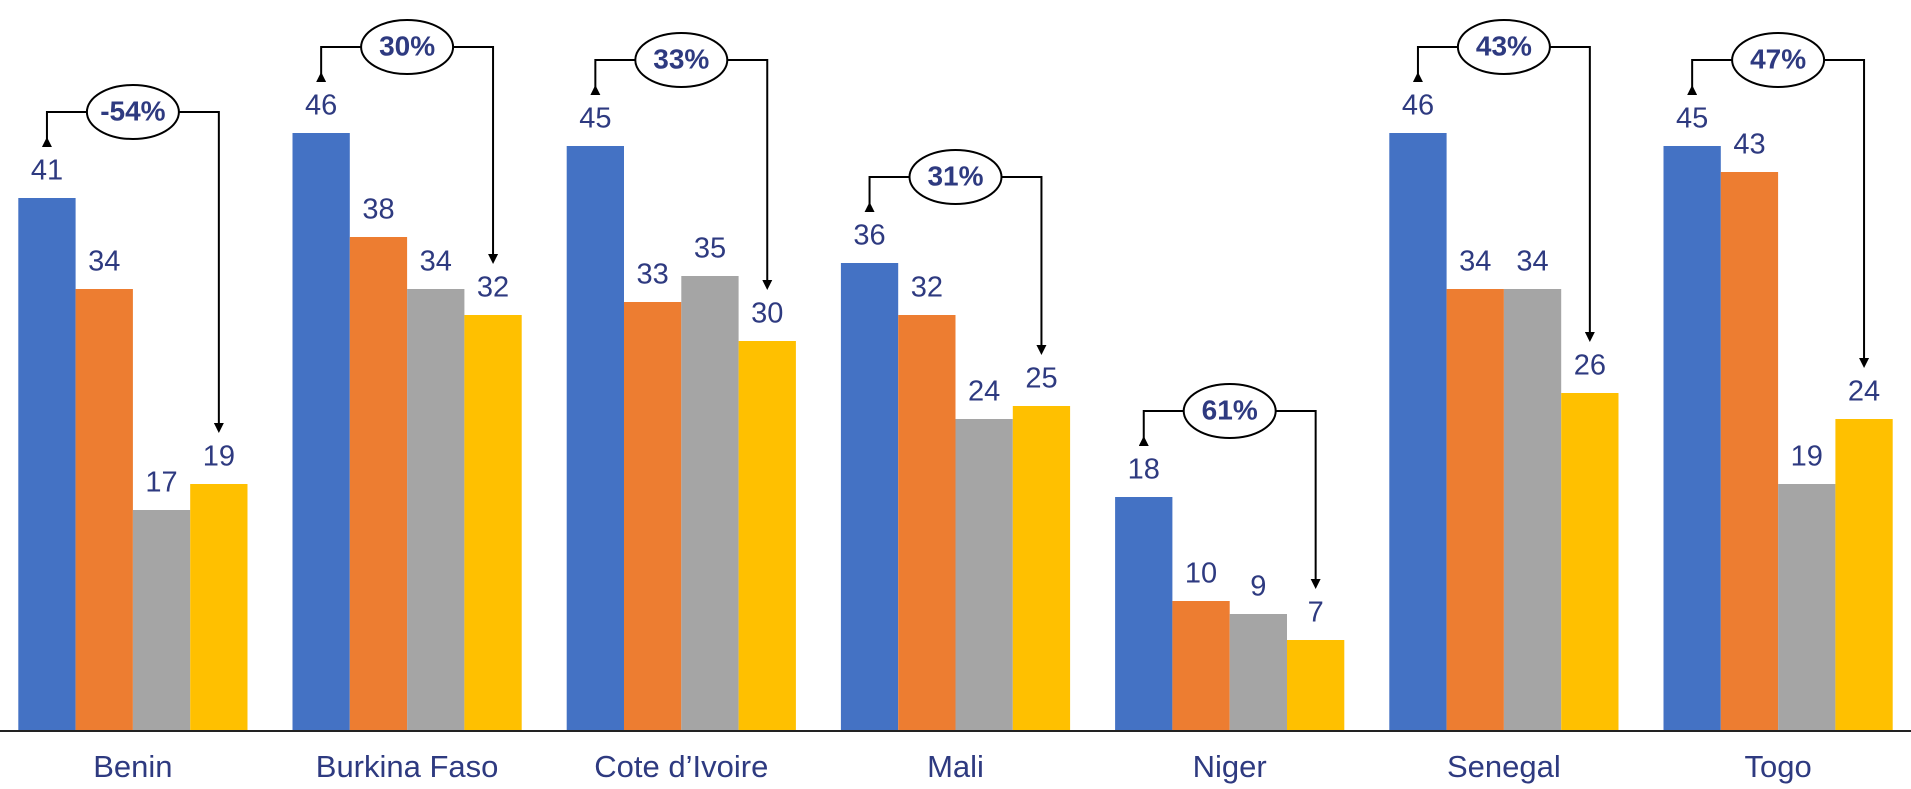 The width and height of the screenshot is (1911, 789). What do you see at coordinates (681, 766) in the screenshot?
I see `x-tick-label: Cote d’Ivoire` at bounding box center [681, 766].